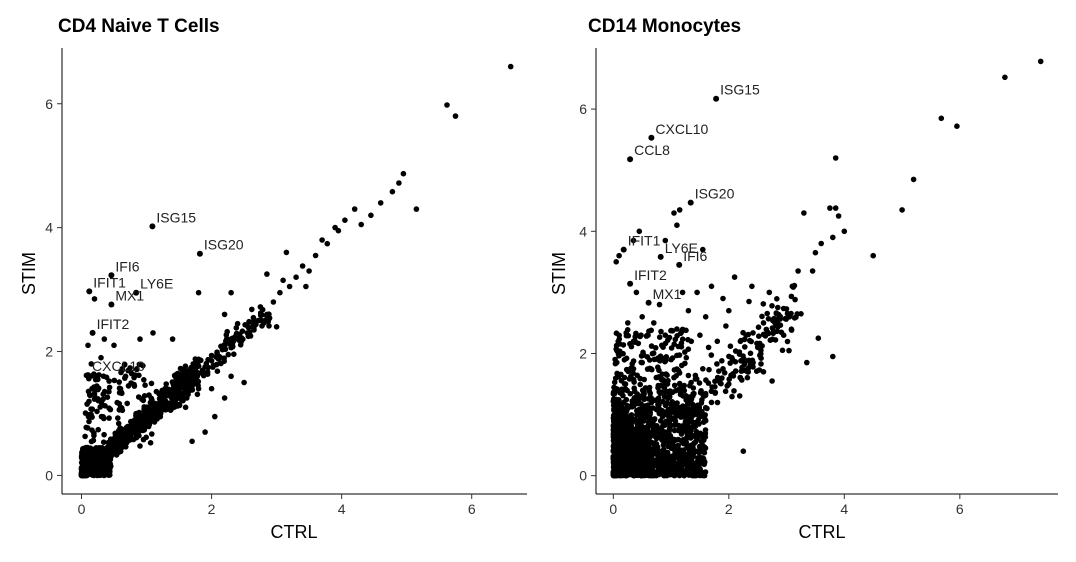 The height and width of the screenshot is (562, 1076). What do you see at coordinates (613, 509) in the screenshot?
I see `x-tick-label: 0` at bounding box center [613, 509].